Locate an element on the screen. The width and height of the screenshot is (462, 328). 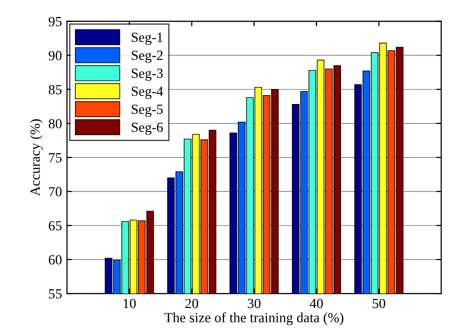
legend-label: Seg-6 is located at coordinates (147, 128).